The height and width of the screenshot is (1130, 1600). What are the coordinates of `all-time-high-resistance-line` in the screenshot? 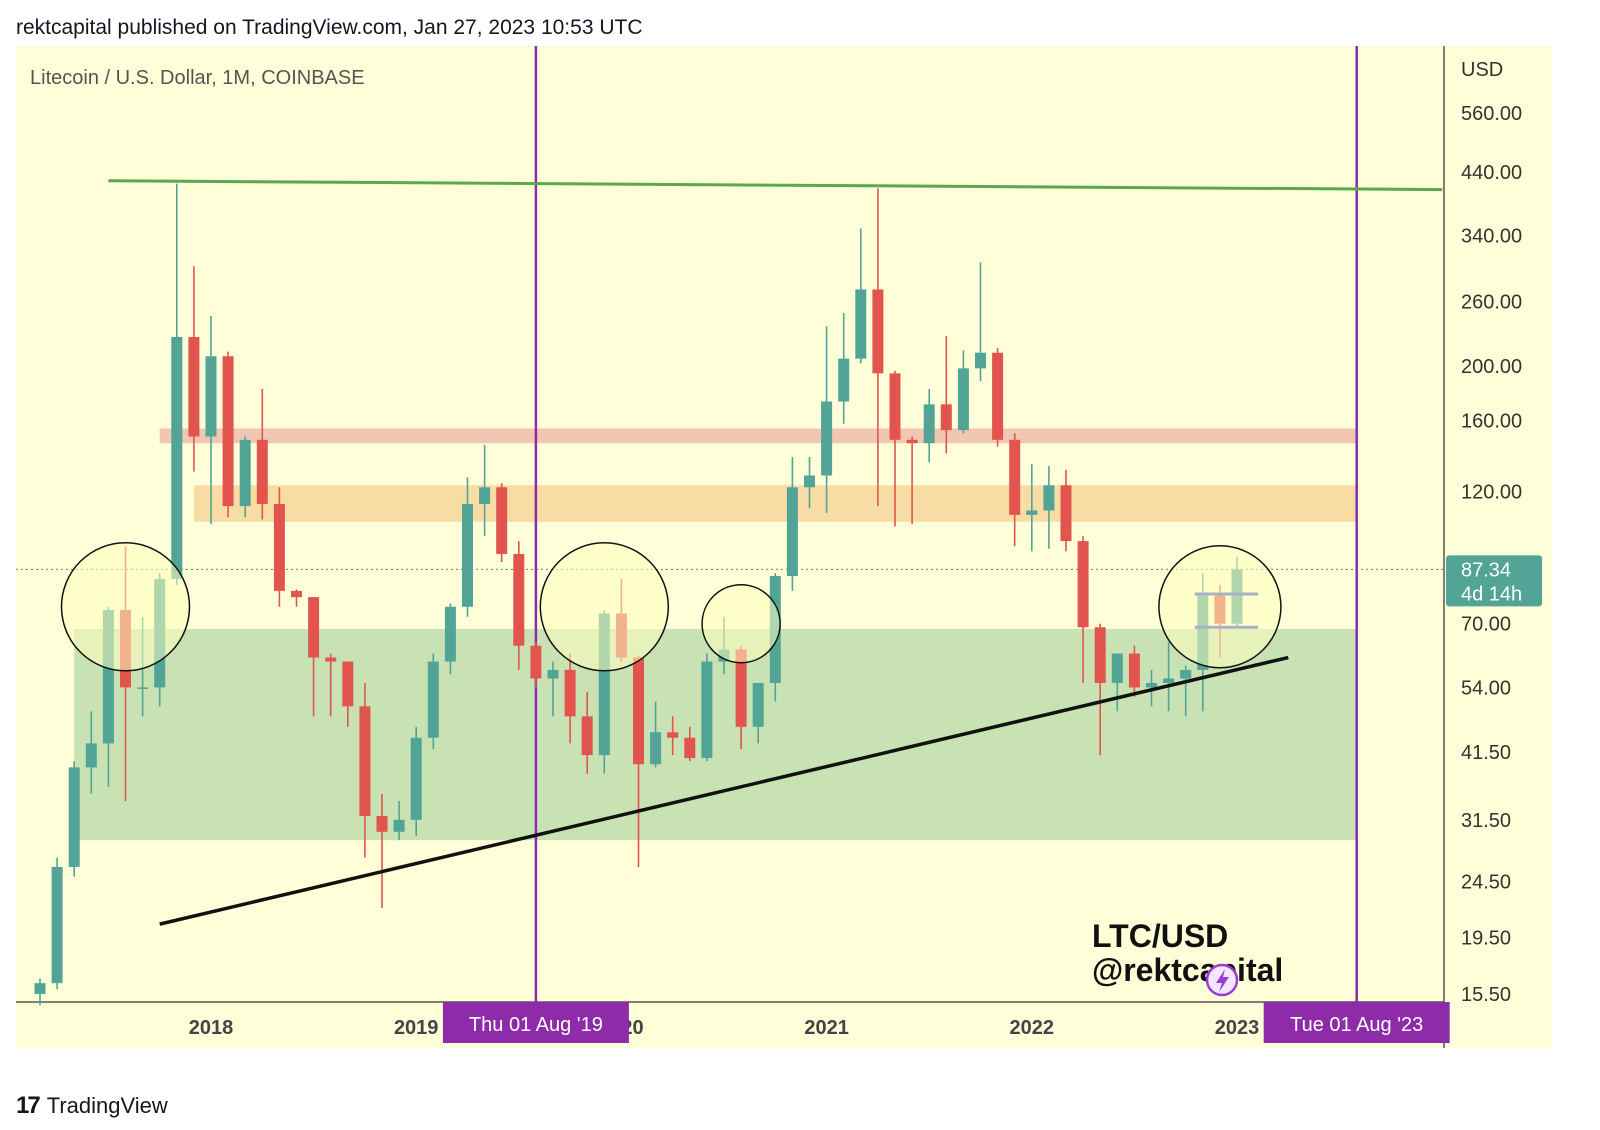 It's located at (775, 185).